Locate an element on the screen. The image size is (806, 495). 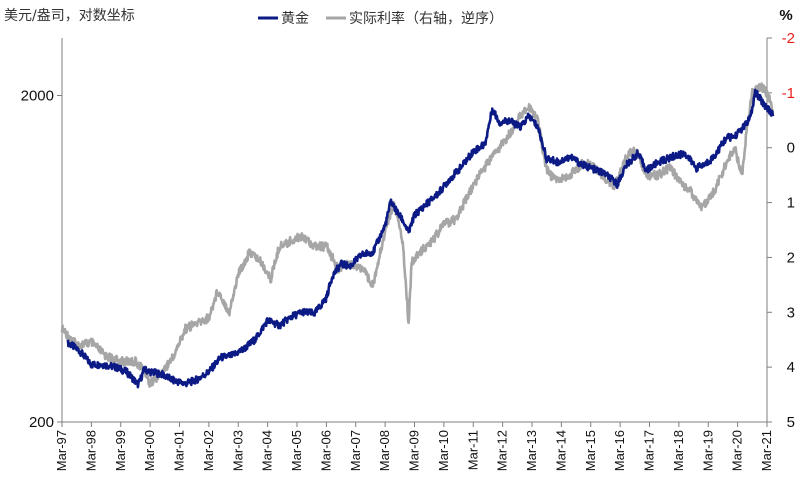
x-tick-label: Mar-04 is located at coordinates (267, 450).